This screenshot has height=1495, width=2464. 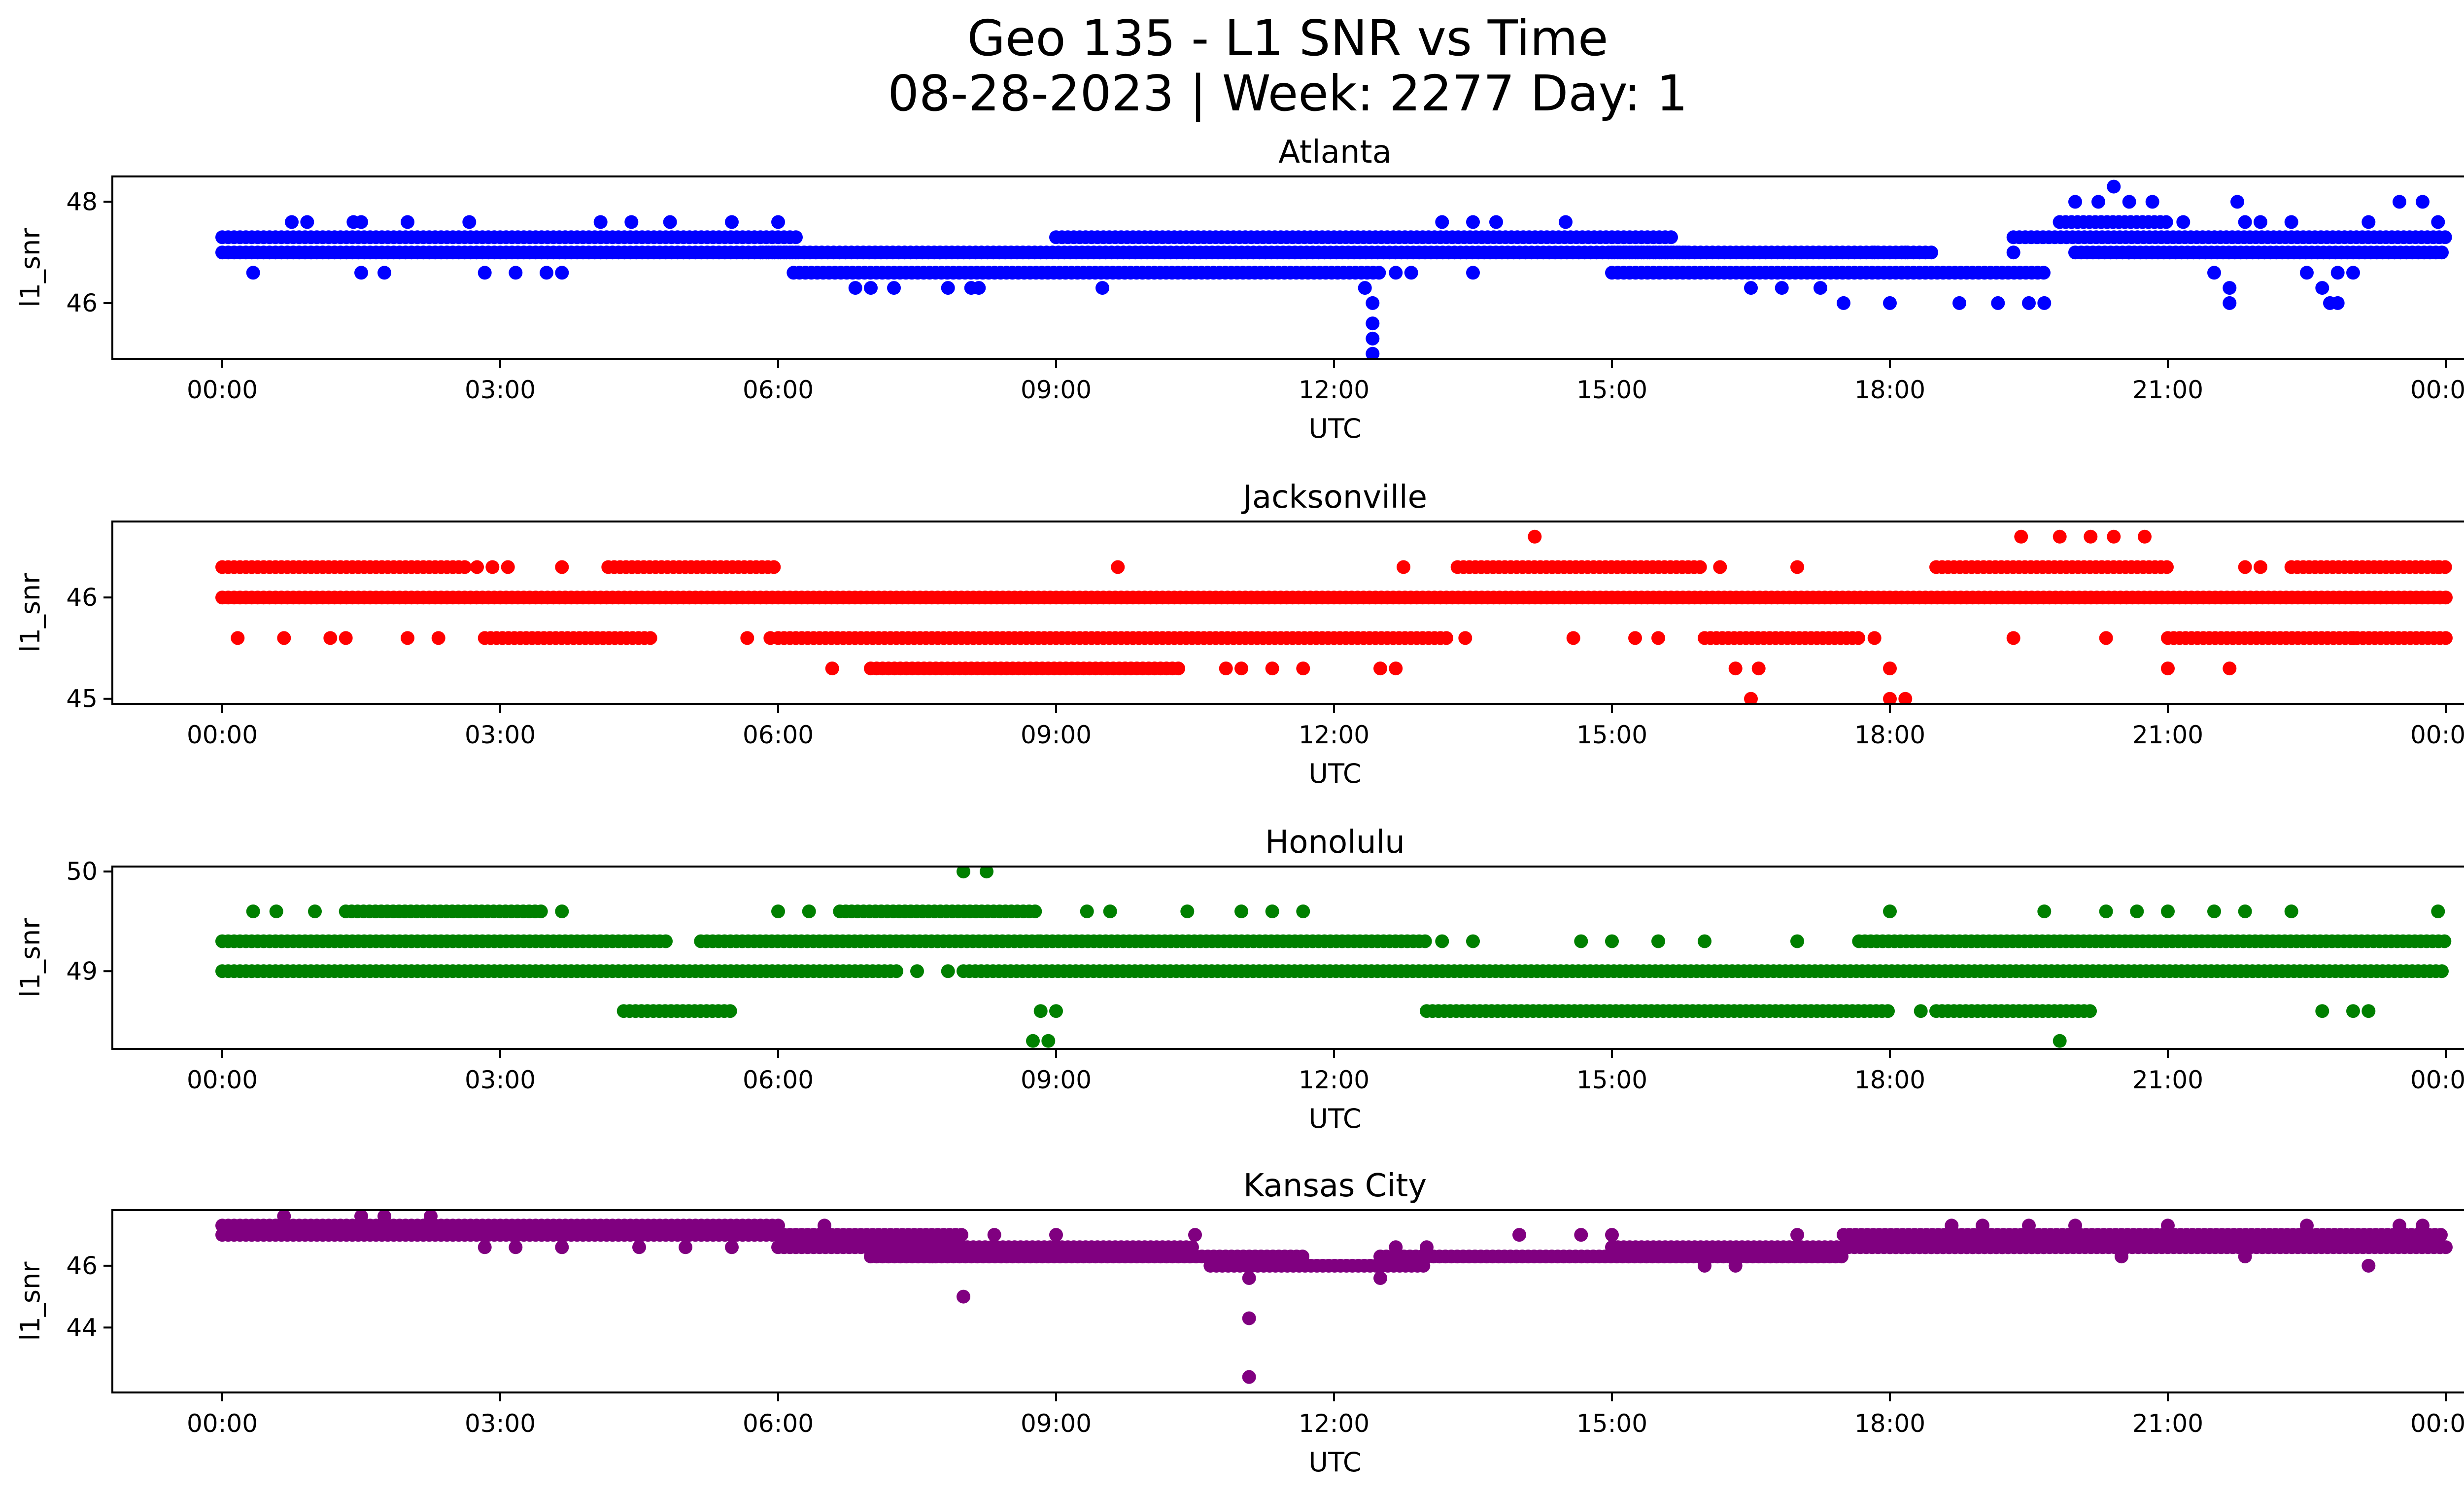 I want to click on y-tick-label: 50, so click(x=82, y=871).